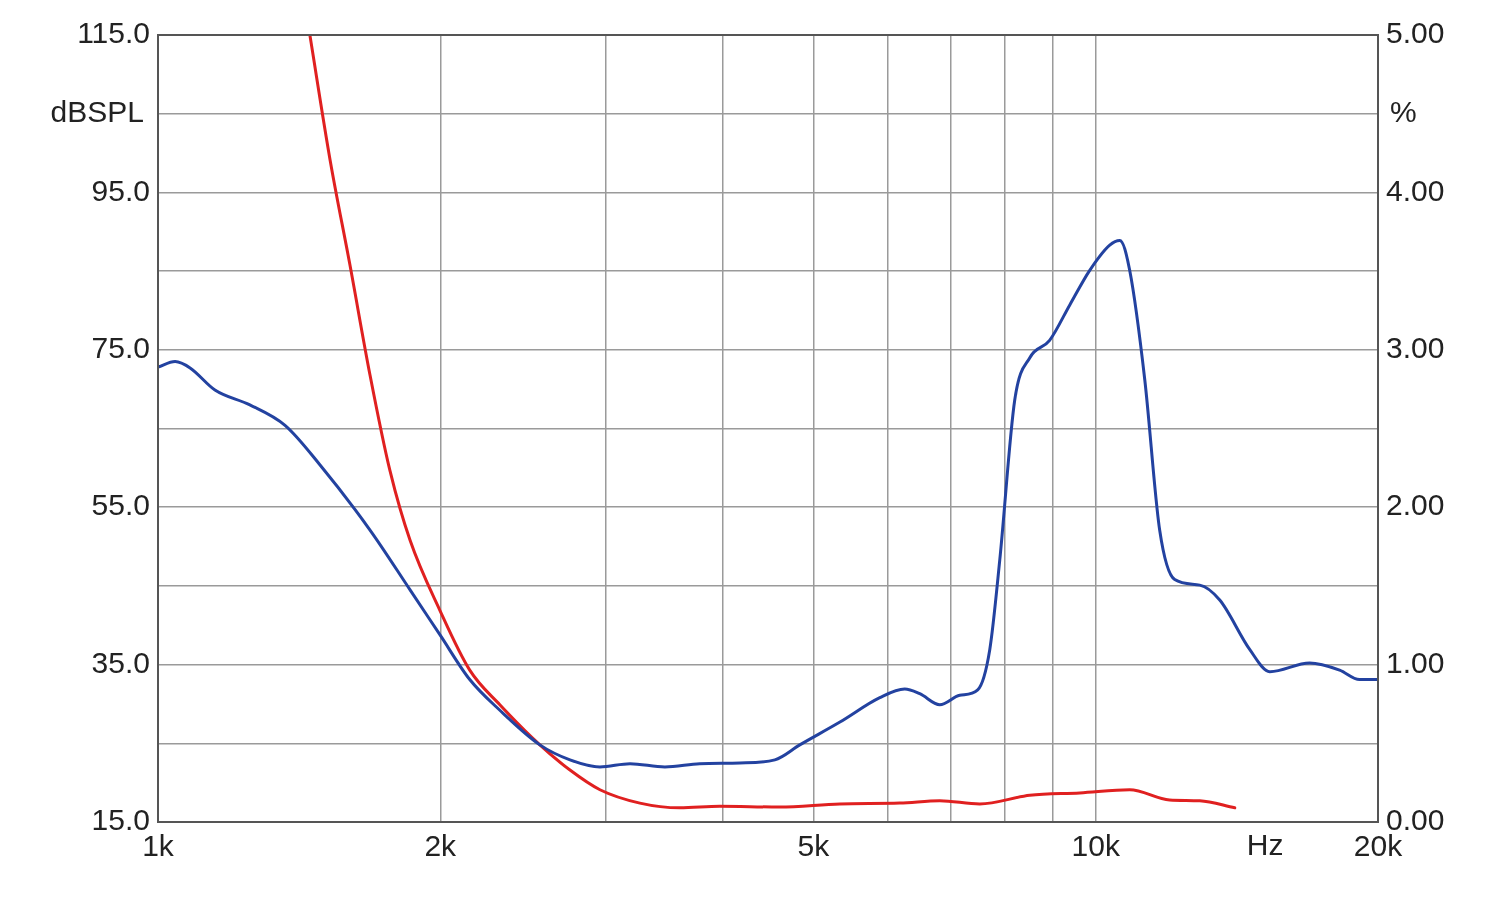  Describe the element at coordinates (97, 111) in the screenshot. I see `y-axis-title: dBSPL` at that location.